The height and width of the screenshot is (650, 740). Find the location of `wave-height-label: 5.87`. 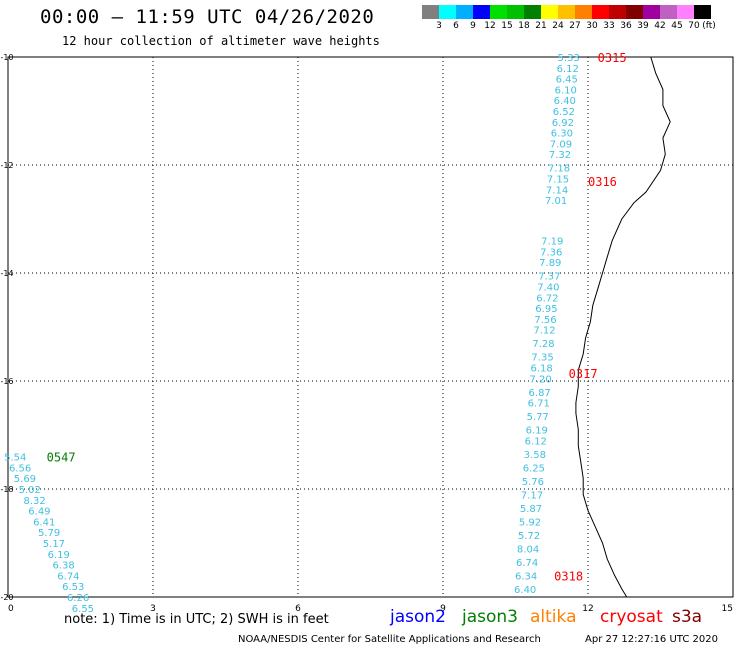

wave-height-label: 5.87 is located at coordinates (531, 509).